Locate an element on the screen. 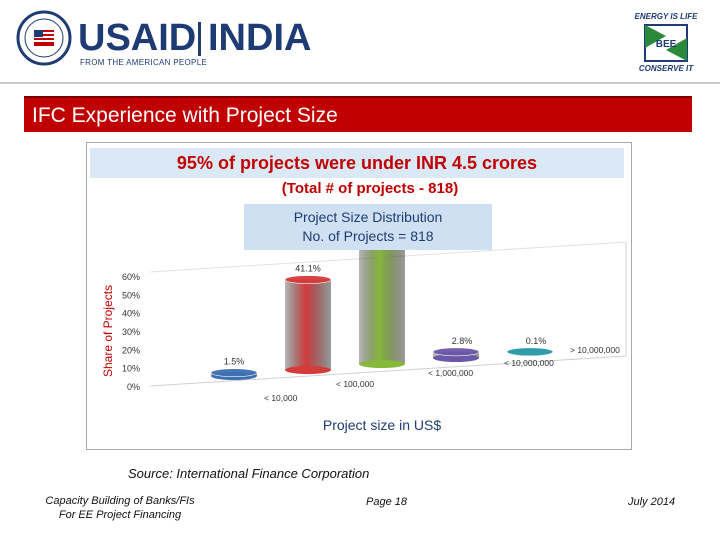 The width and height of the screenshot is (720, 540). header-divider is located at coordinates (360, 83).